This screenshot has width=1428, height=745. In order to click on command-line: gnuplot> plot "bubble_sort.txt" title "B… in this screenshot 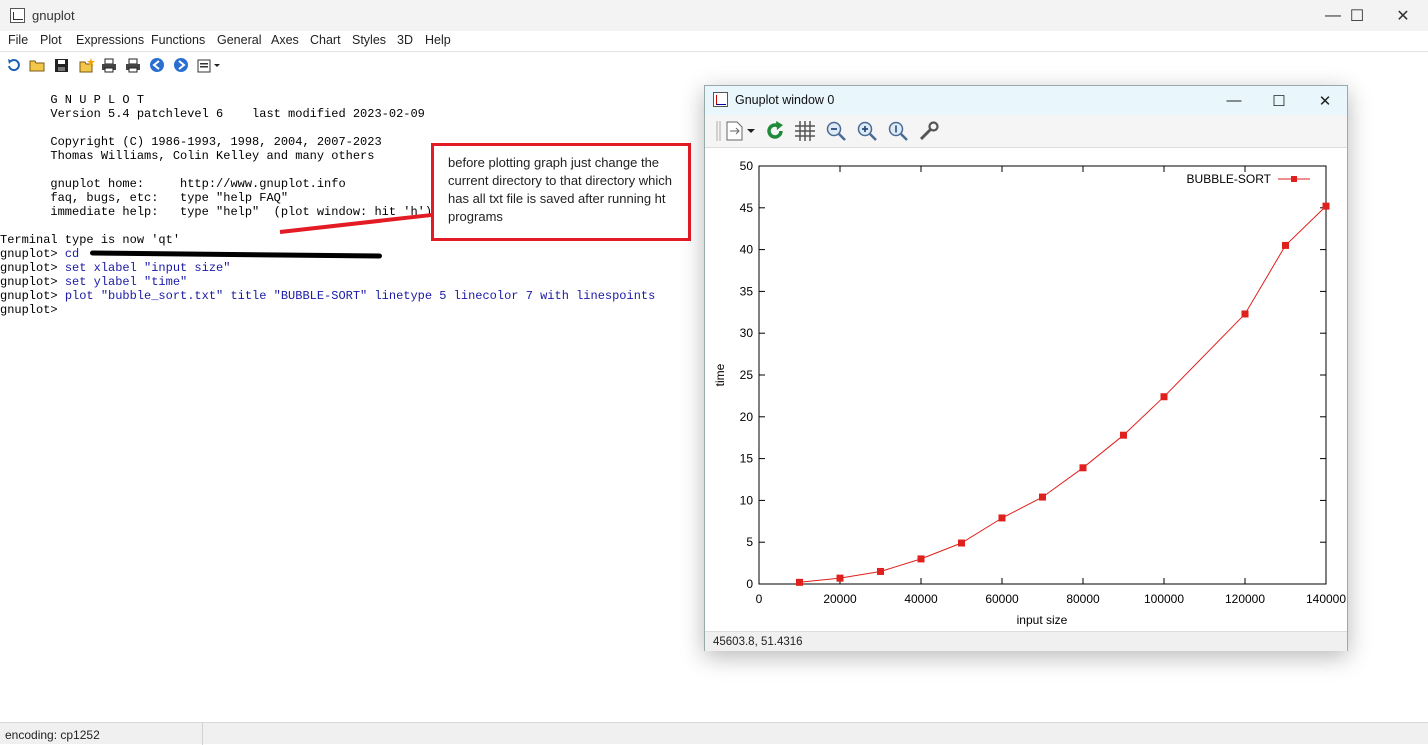, I will do `click(327, 296)`.